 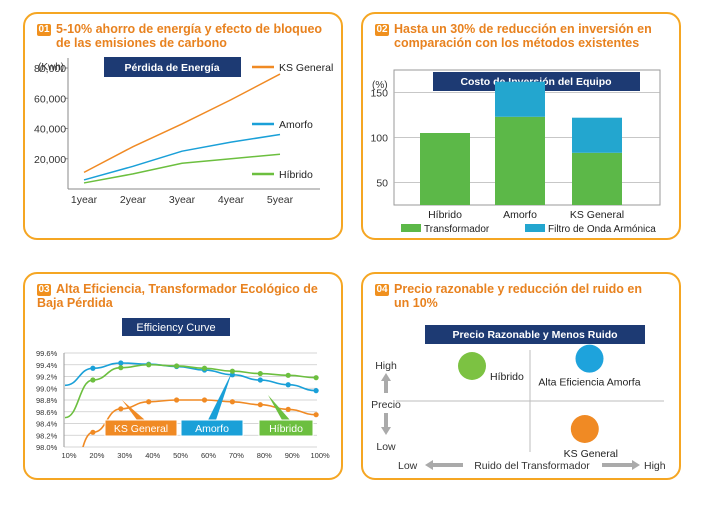 I want to click on series-line-ks-general, so click(x=182, y=123).